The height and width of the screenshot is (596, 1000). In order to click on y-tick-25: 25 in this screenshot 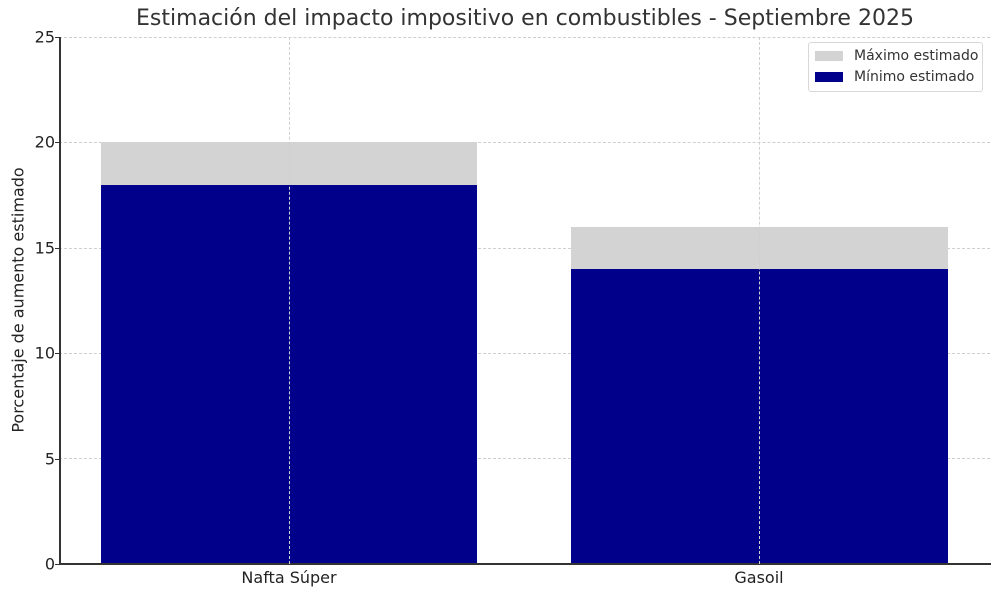, I will do `click(44, 37)`.